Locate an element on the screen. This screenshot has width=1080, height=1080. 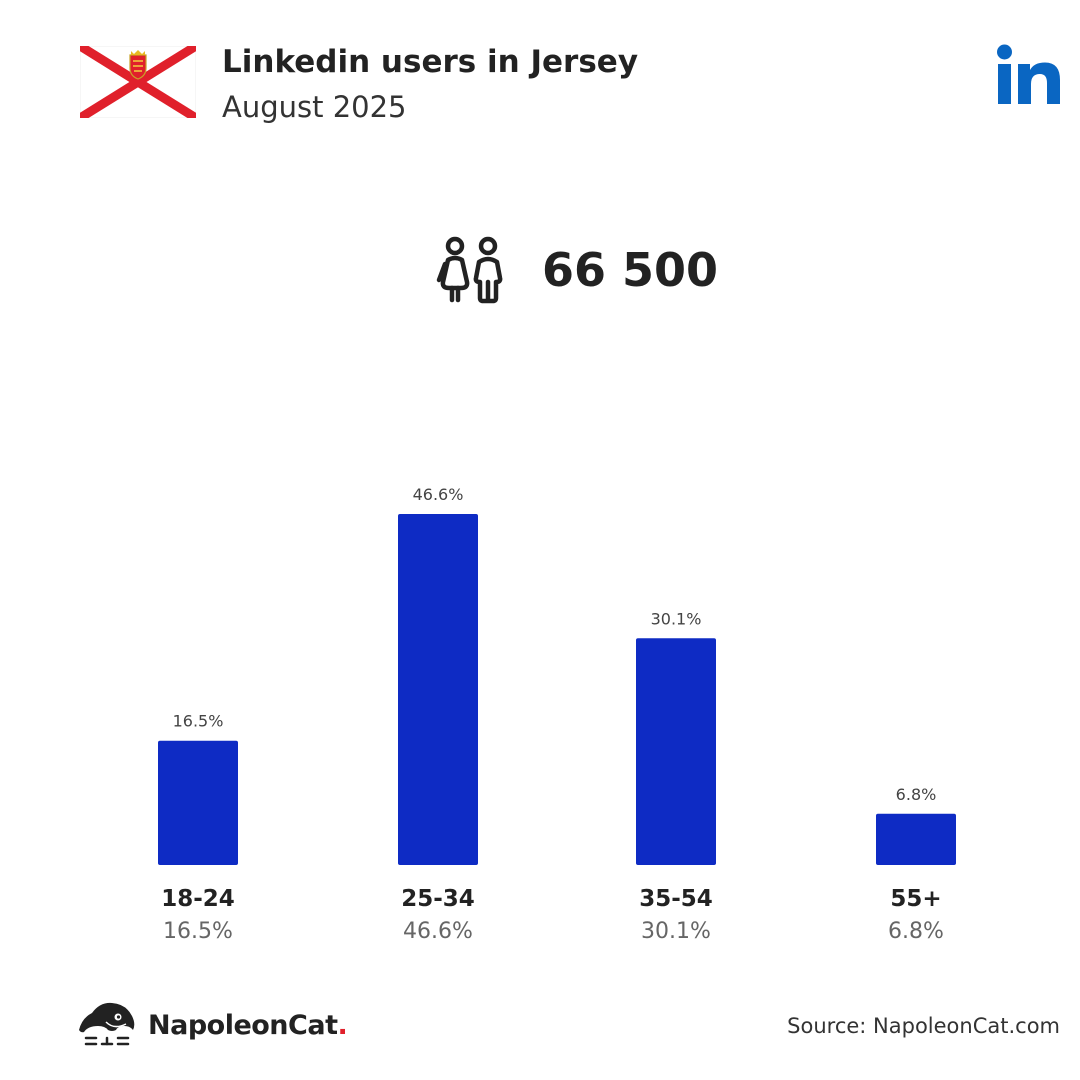
bar-value-label: 30.1% is located at coordinates (676, 618).